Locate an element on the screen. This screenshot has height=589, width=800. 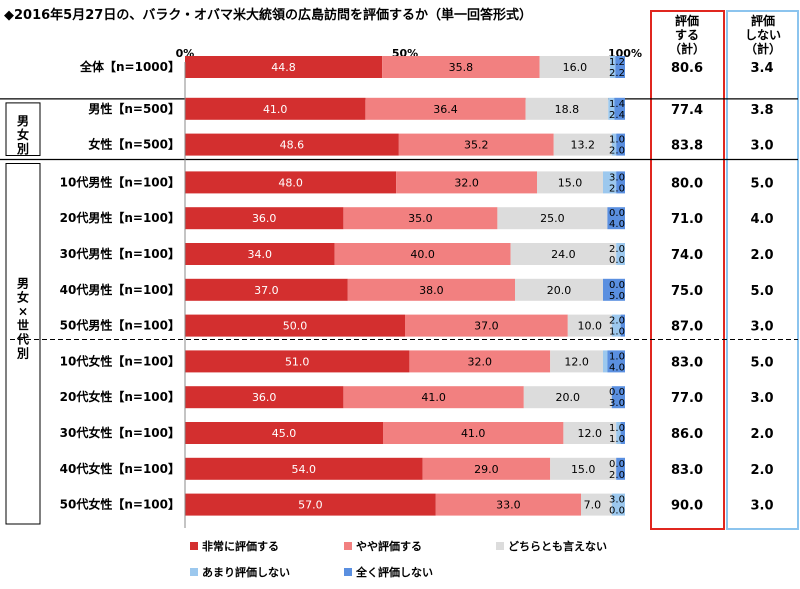
legend-item-not-at-all: 全く評価しない is located at coordinates (388, 572).